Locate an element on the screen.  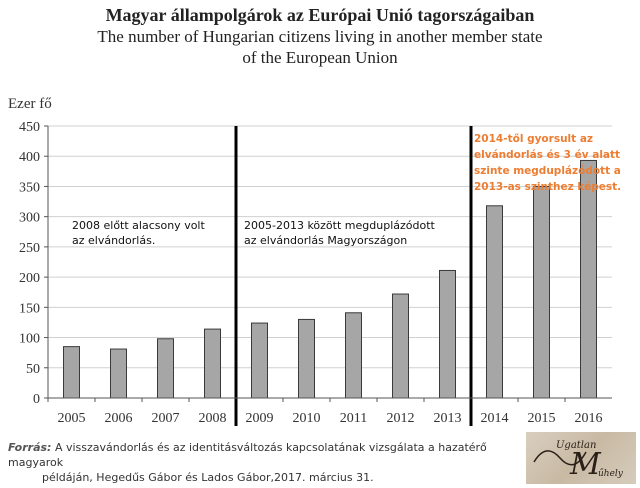
y-tick-label: 150 is located at coordinates (29, 308).